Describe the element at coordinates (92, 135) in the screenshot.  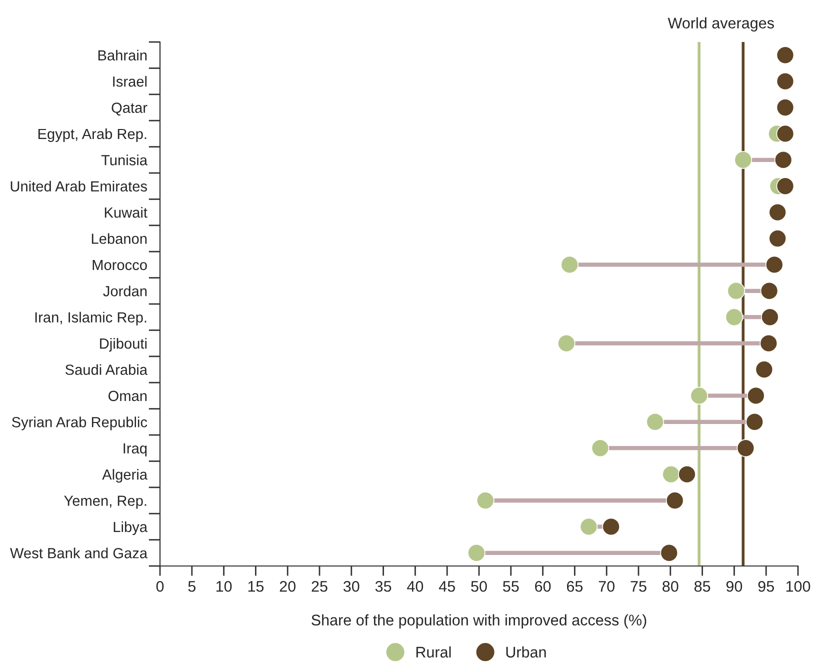
I see `y-tick-label: Egypt, Arab Rep.` at that location.